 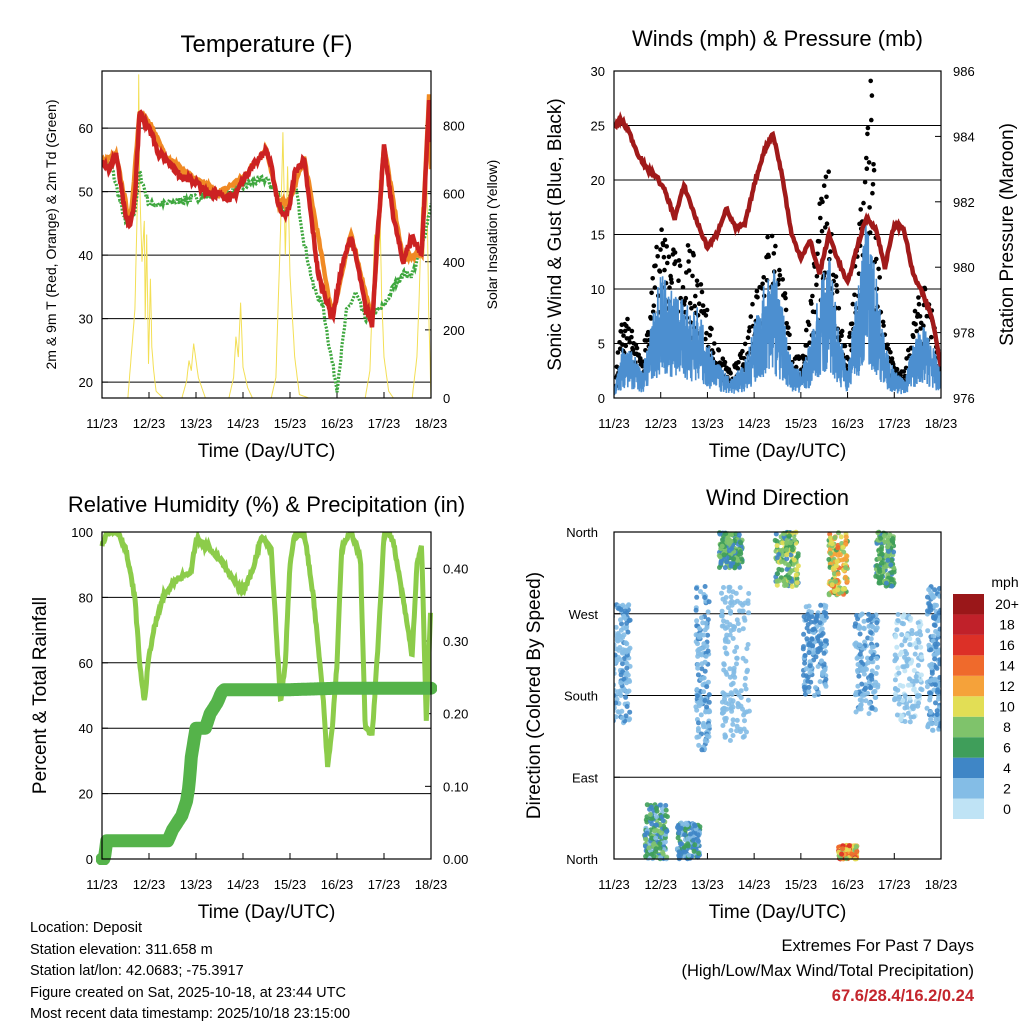 What do you see at coordinates (431, 884) in the screenshot?
I see `humidity-xtick-label: 18/23` at bounding box center [431, 884].